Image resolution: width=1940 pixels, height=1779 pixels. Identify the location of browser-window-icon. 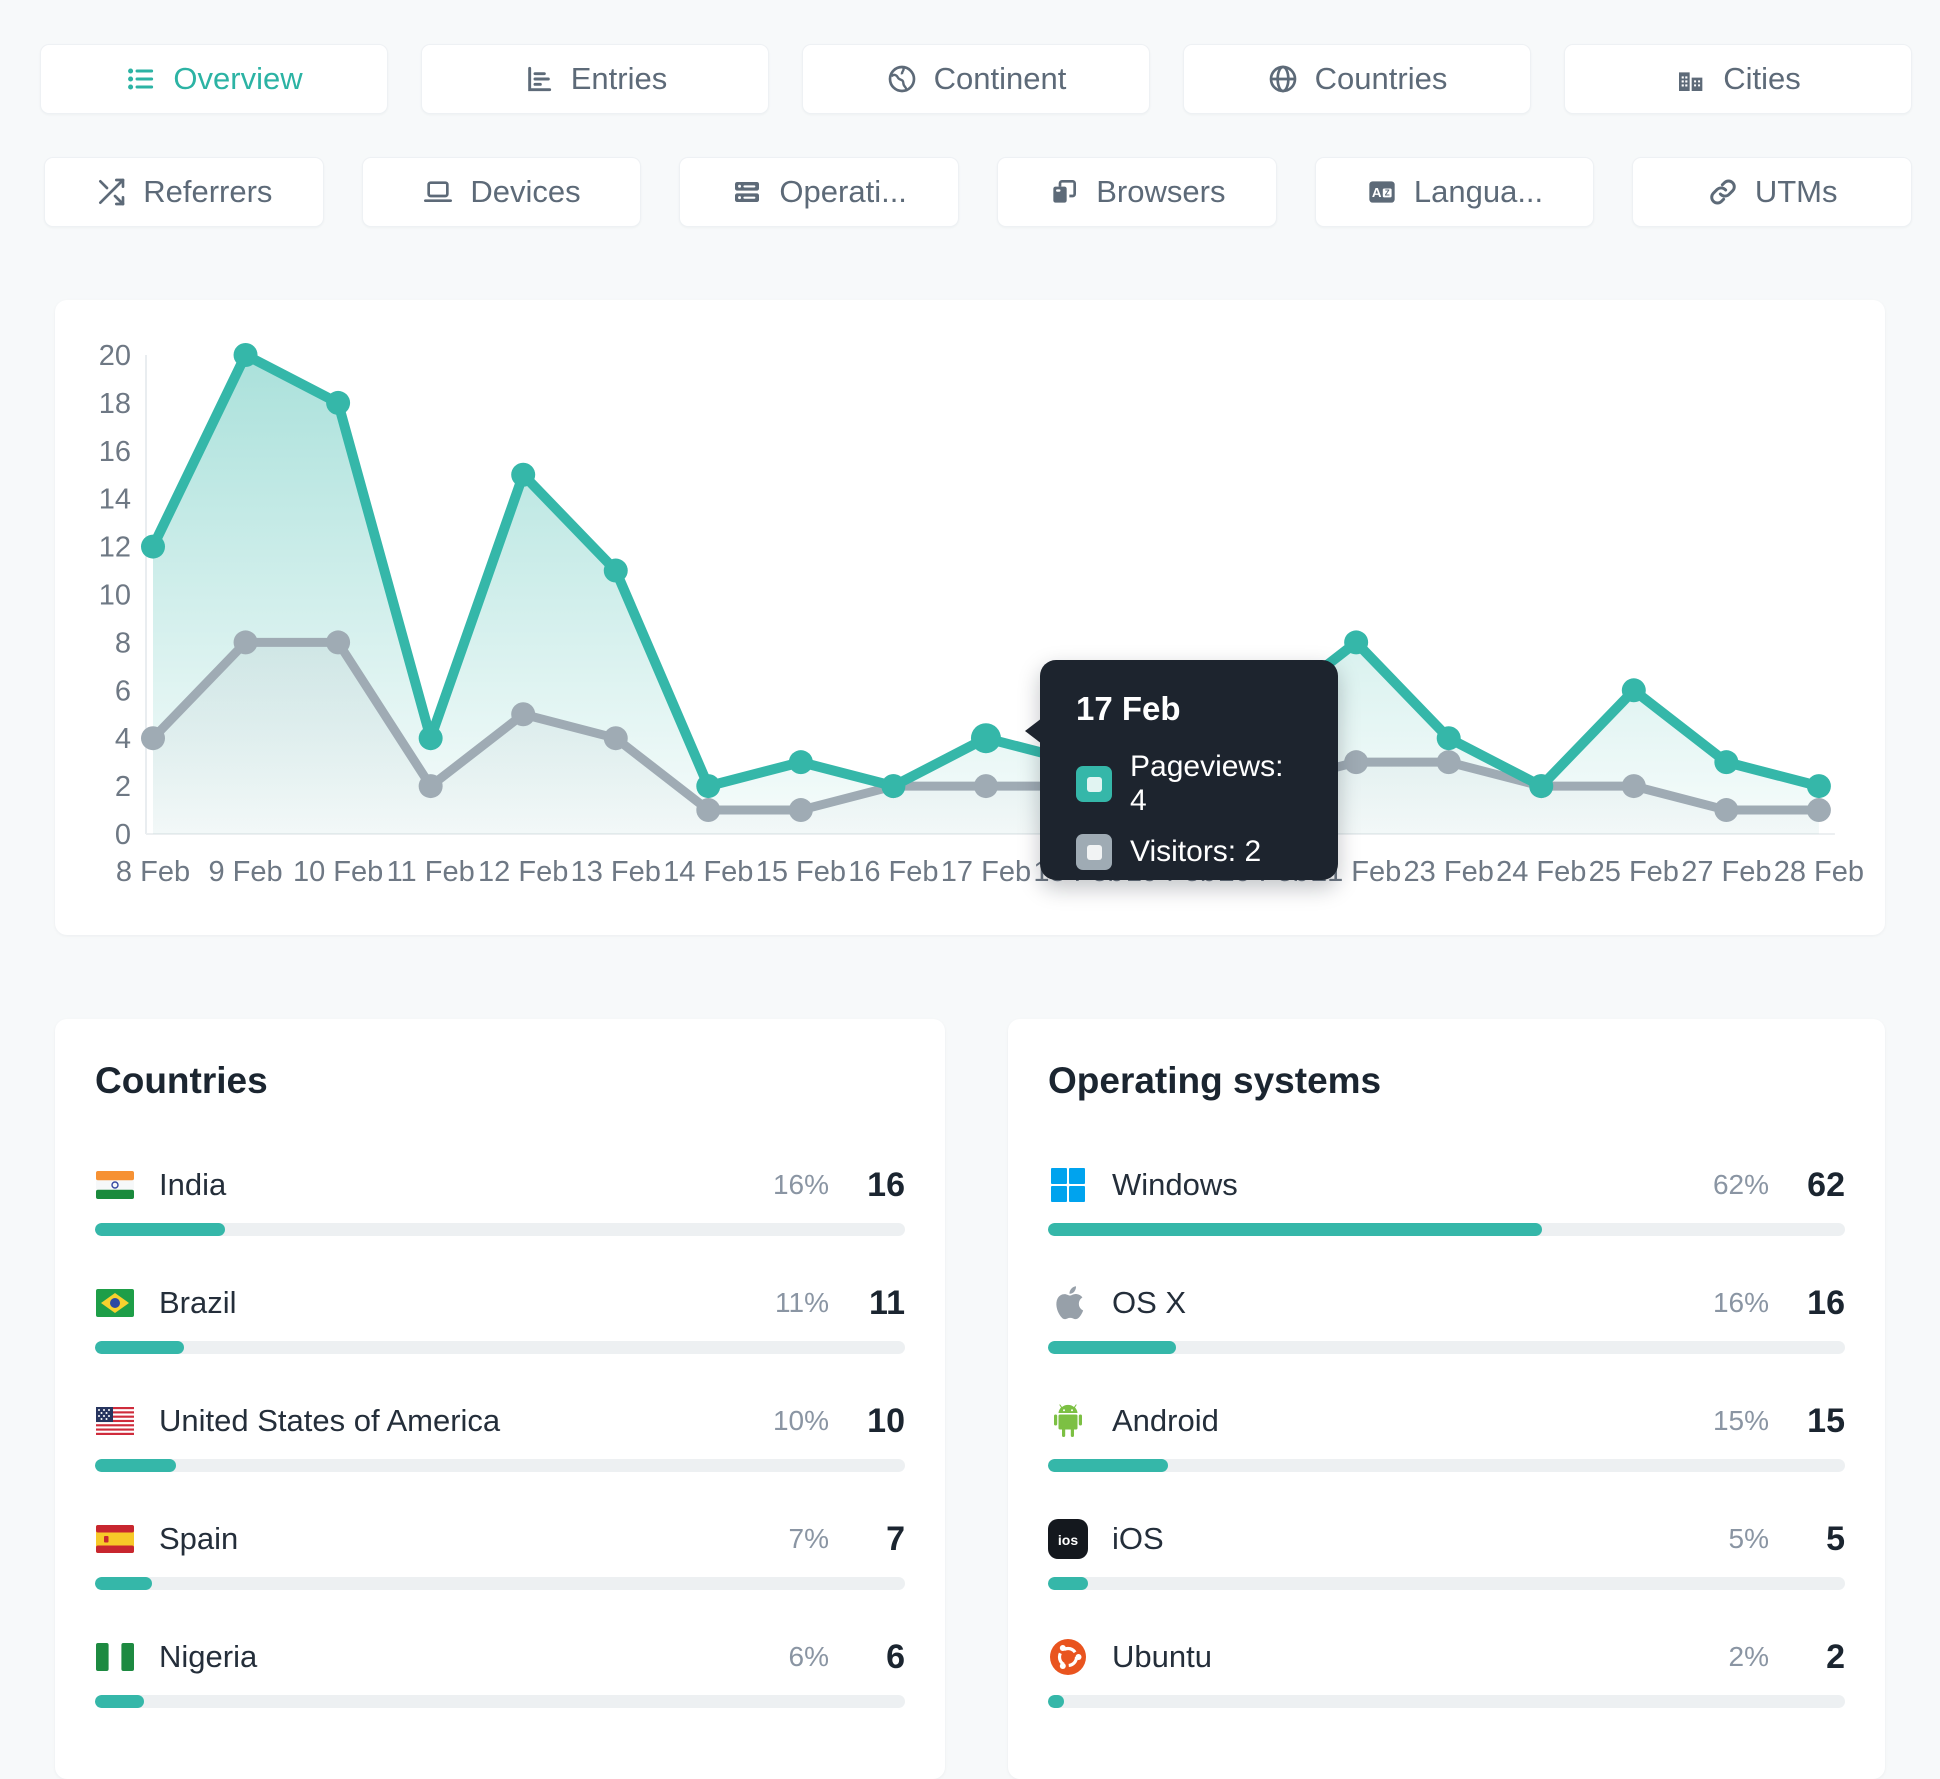
(1065, 191).